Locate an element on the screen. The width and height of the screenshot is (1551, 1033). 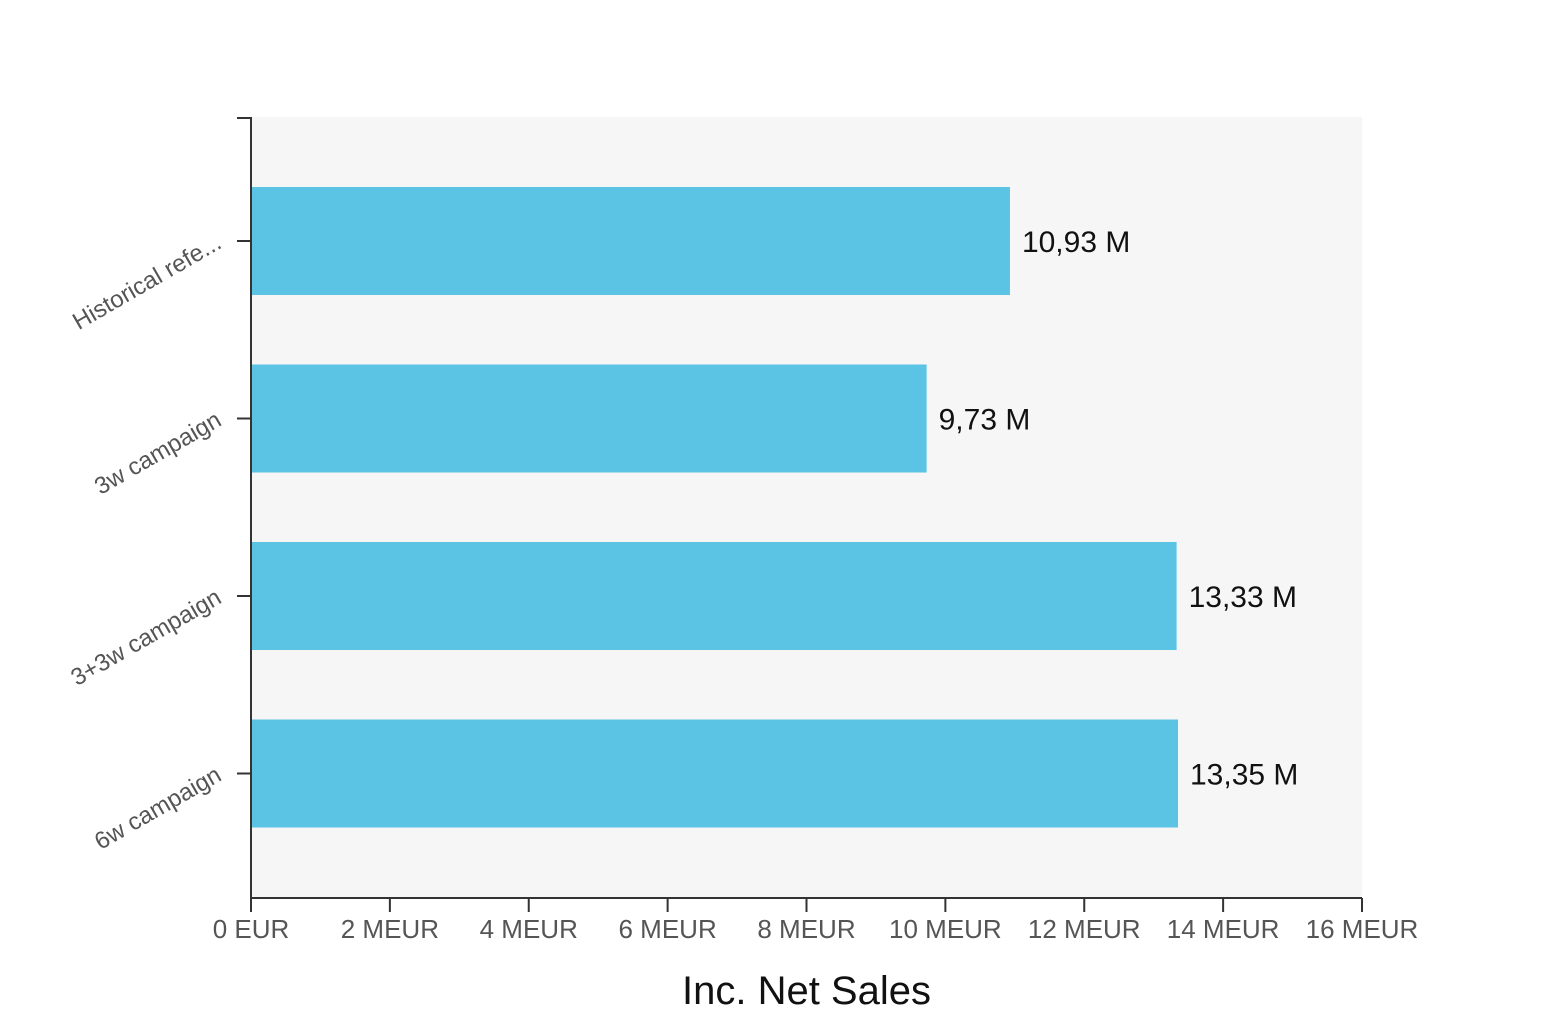
data-label: 9,73 M is located at coordinates (985, 420).